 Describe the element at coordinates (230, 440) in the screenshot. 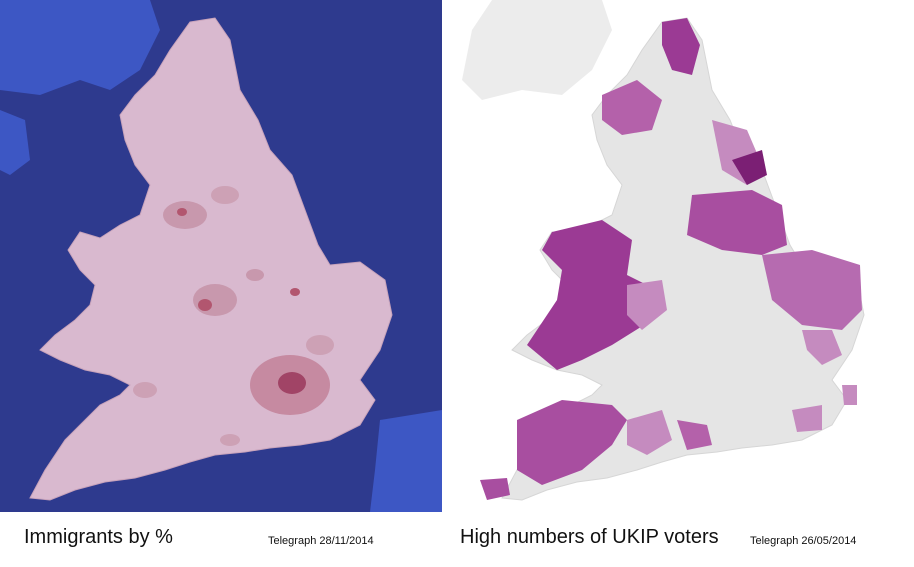

I see `southampton-region` at that location.